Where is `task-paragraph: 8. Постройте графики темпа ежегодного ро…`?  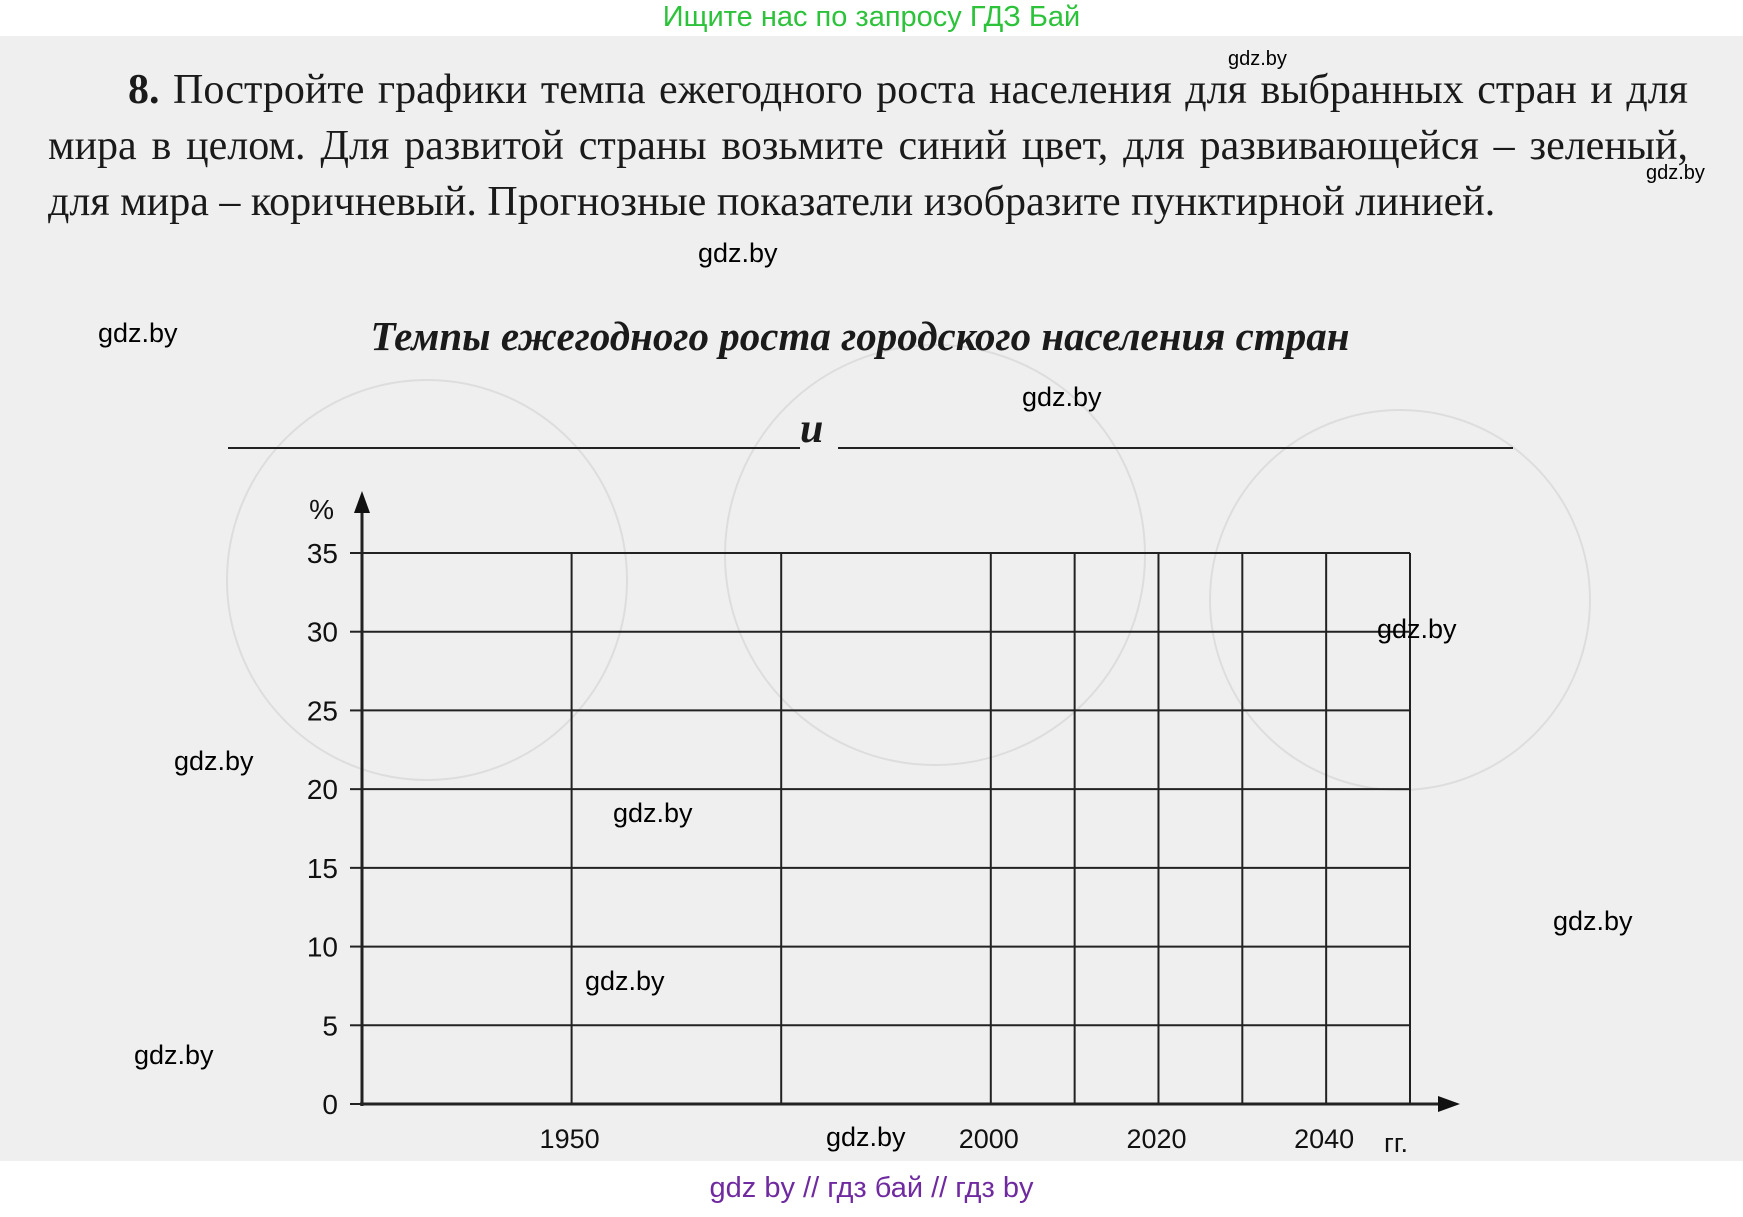
task-paragraph: 8. Постройте графики темпа ежегодного ро… is located at coordinates (868, 146).